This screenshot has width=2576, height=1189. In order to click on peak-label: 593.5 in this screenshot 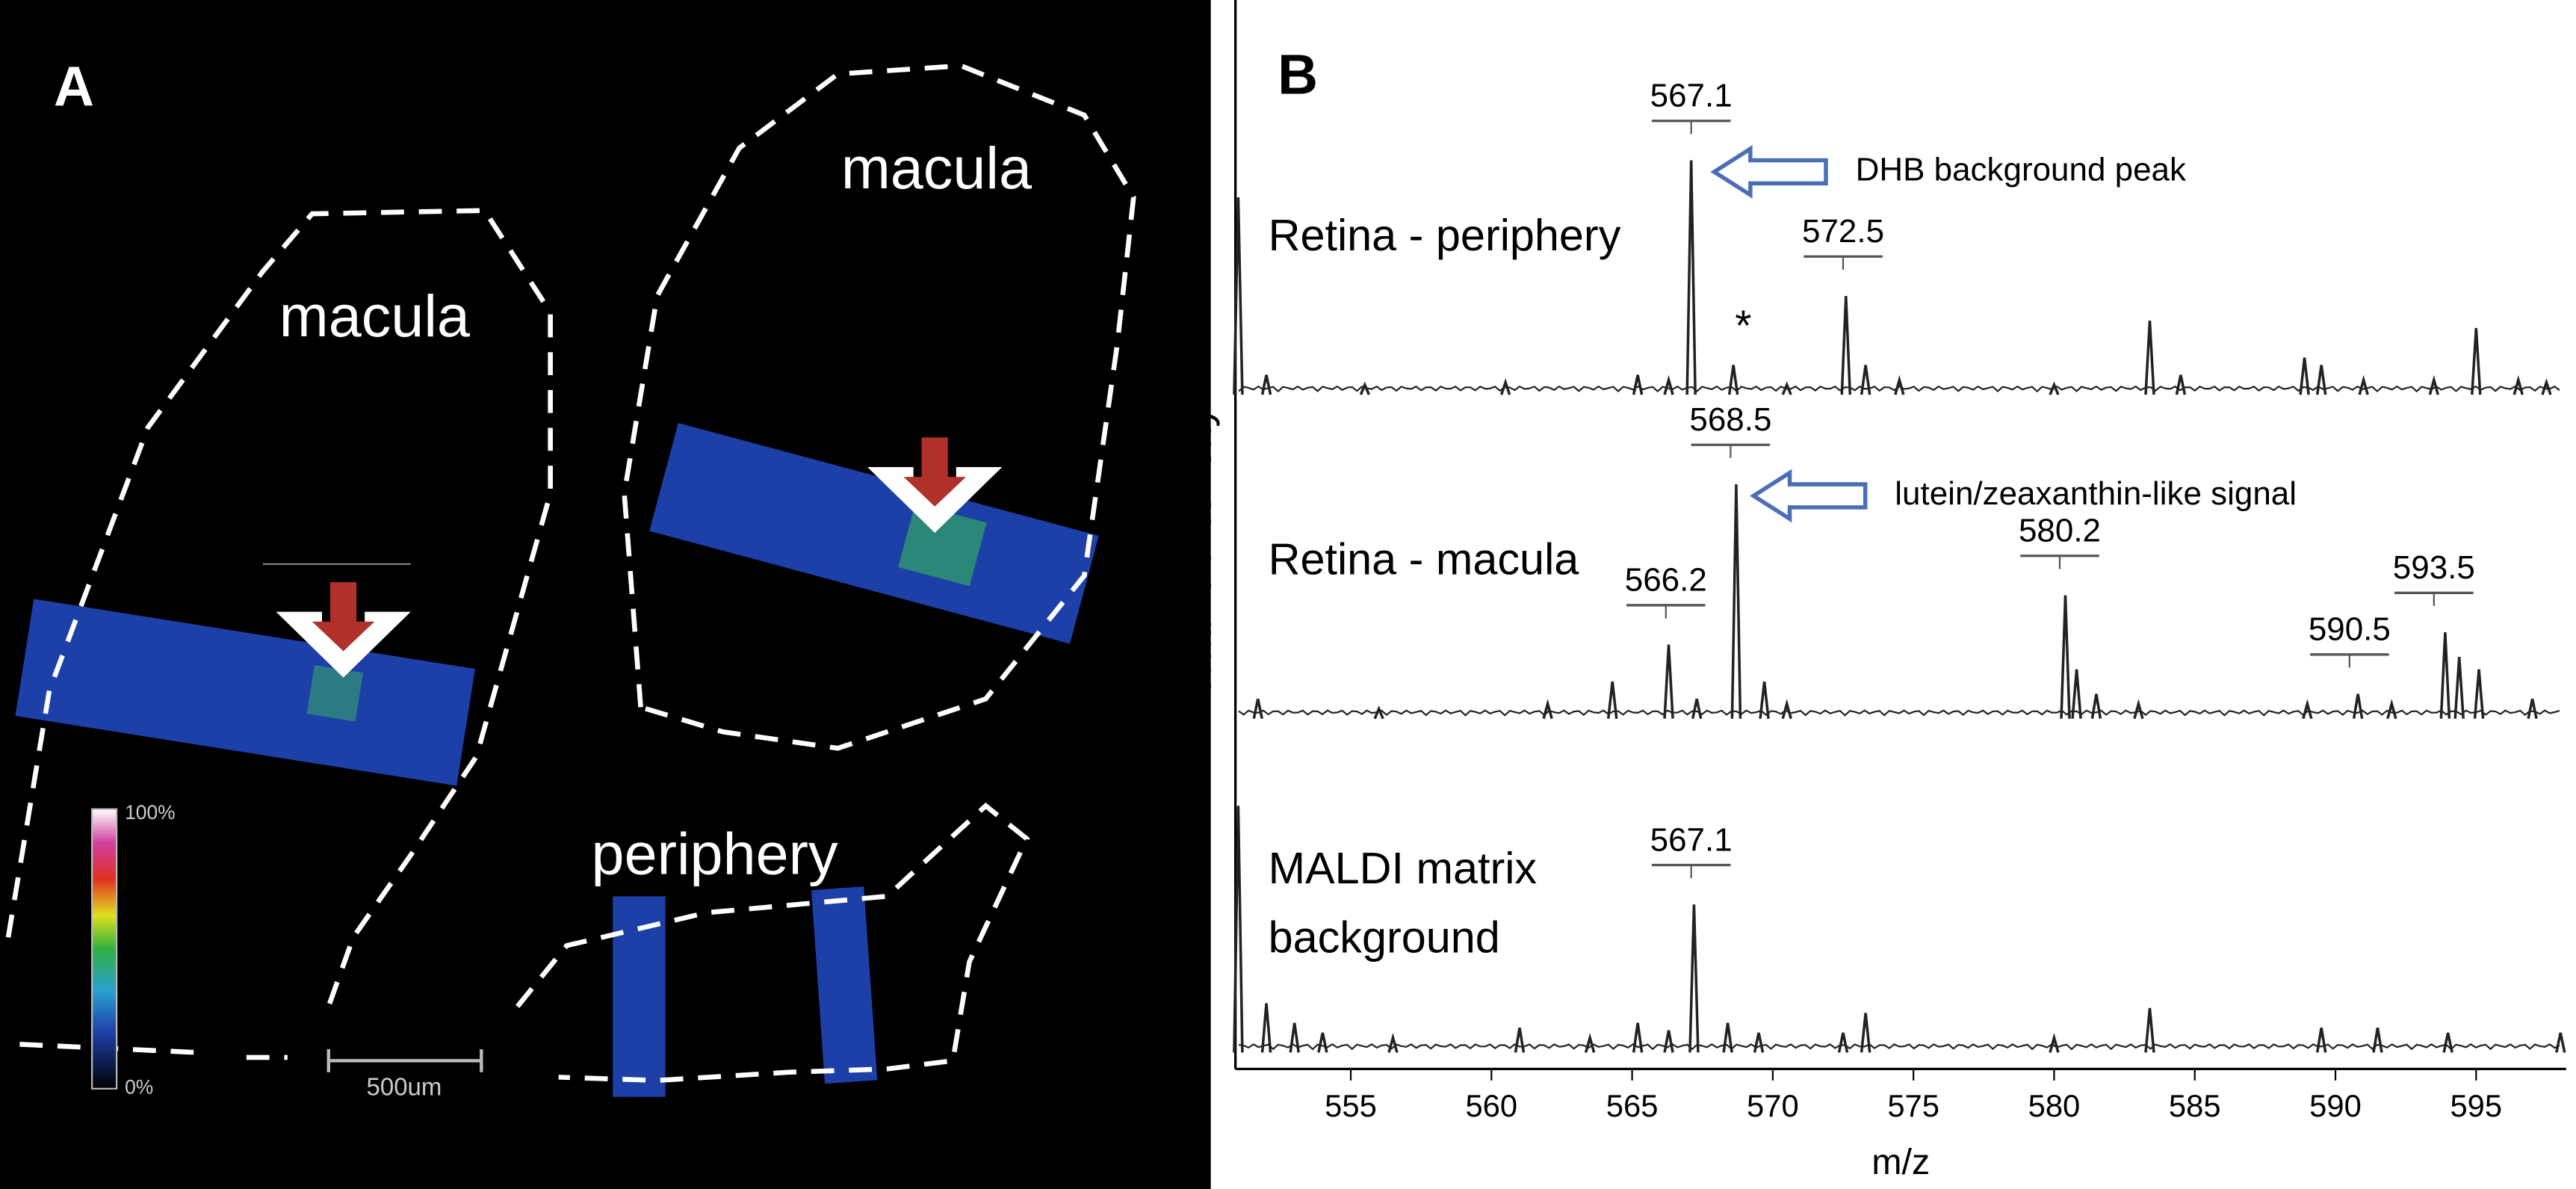, I will do `click(2434, 567)`.